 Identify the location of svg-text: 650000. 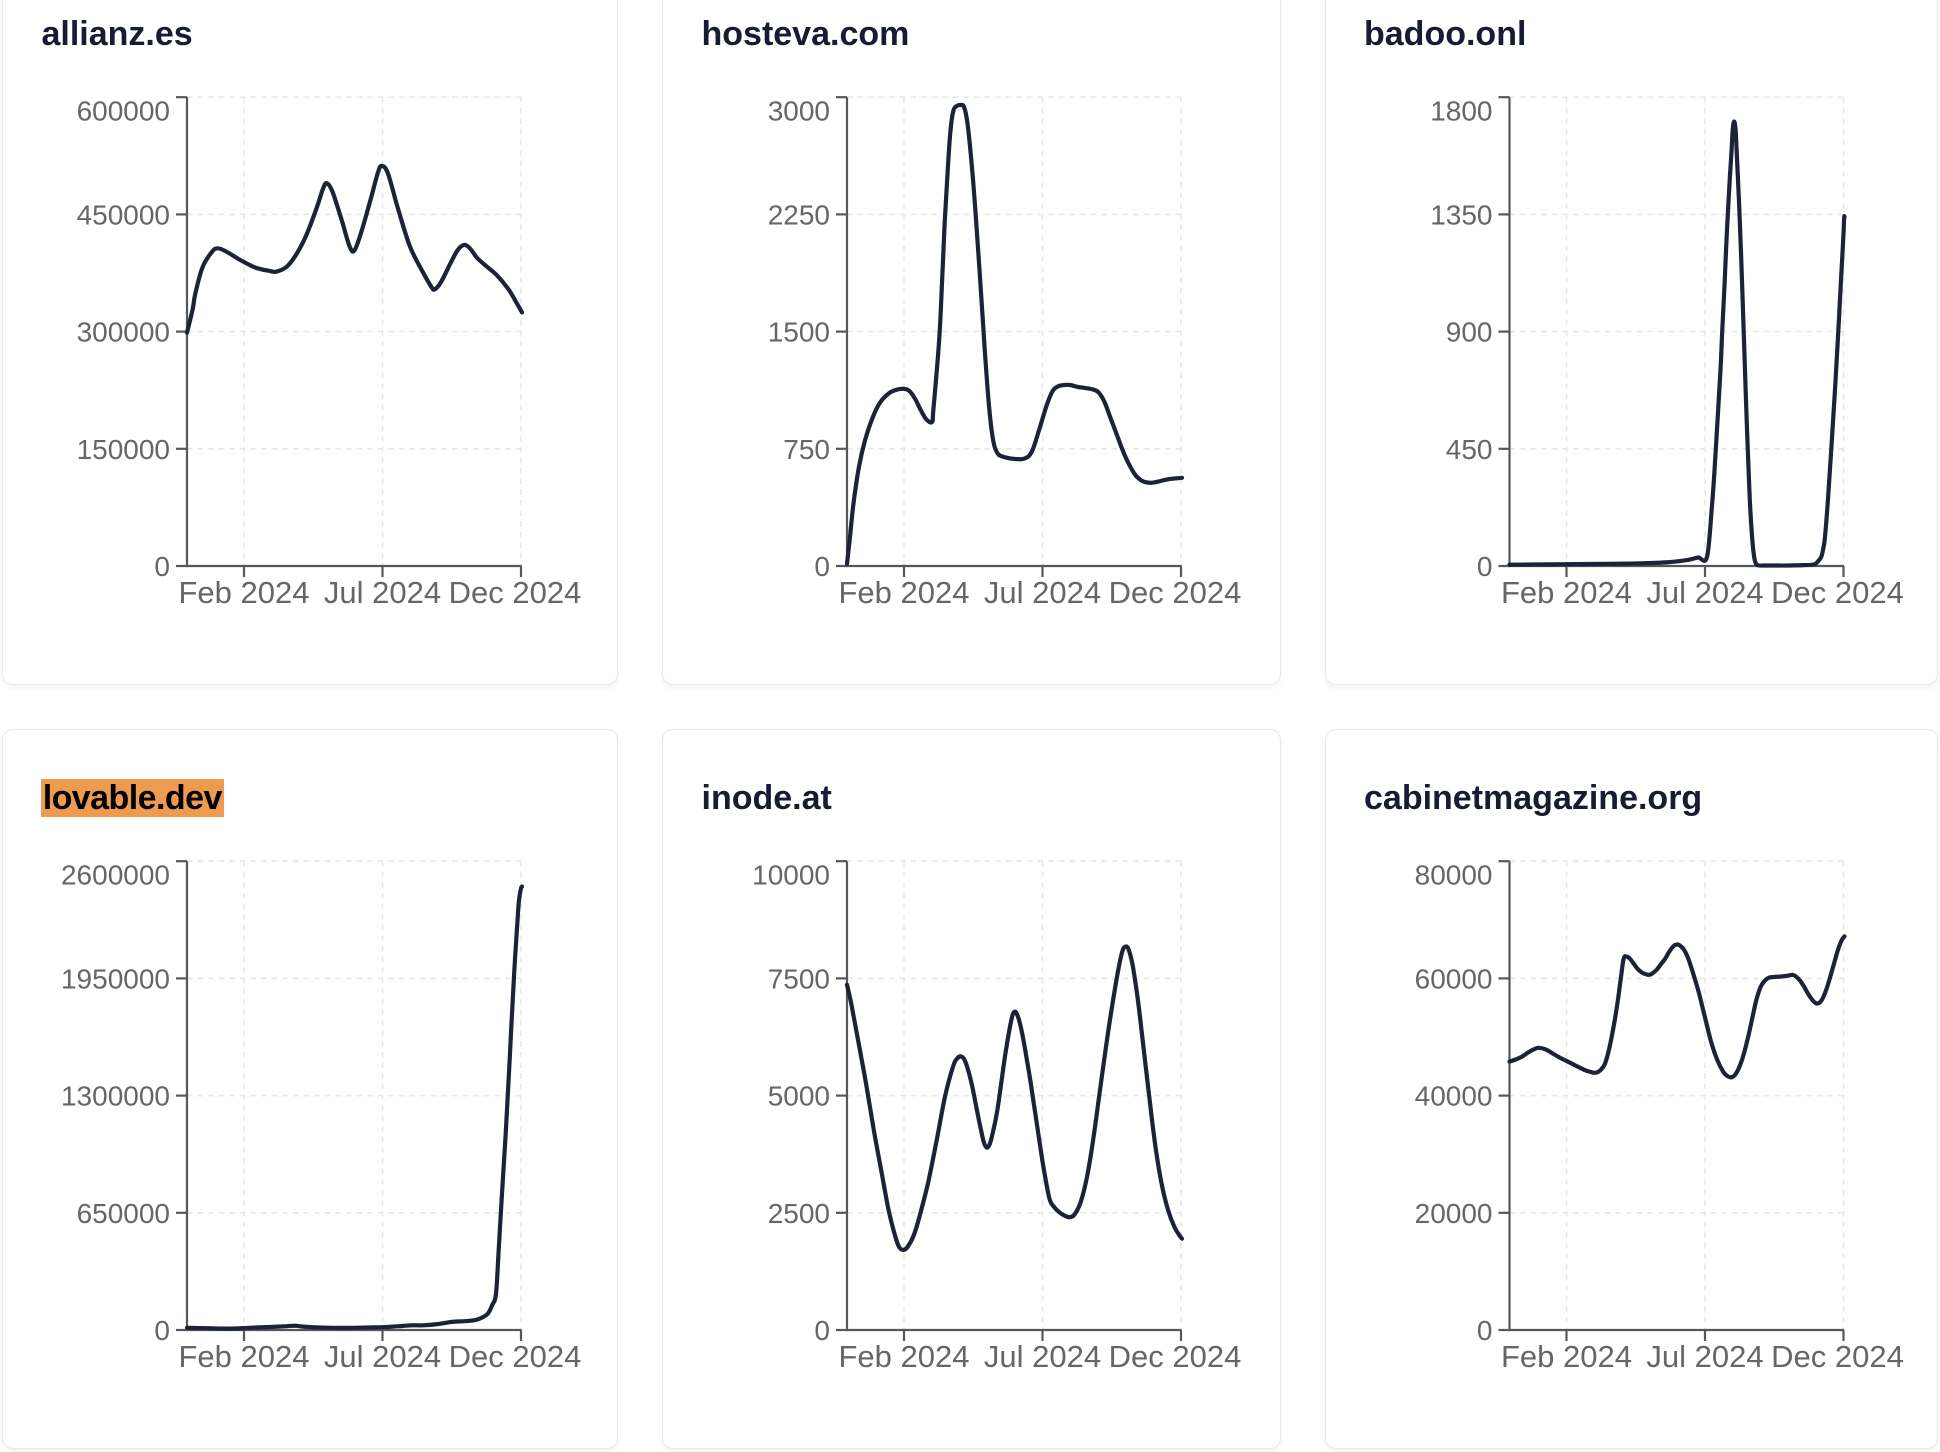
(123, 1213).